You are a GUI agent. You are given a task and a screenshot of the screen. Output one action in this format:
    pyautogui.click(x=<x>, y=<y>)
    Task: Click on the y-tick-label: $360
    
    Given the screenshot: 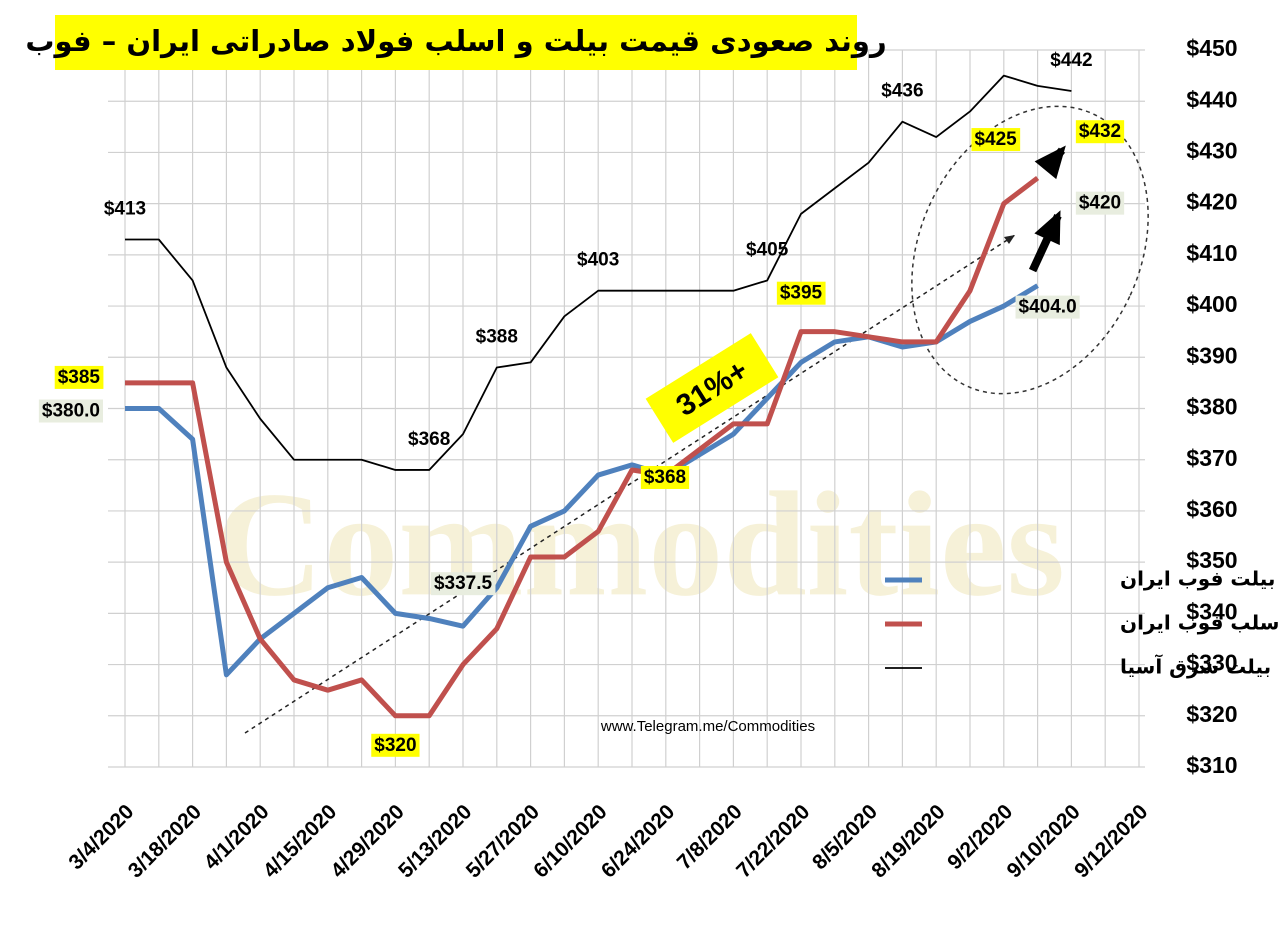 What is the action you would take?
    pyautogui.click(x=1211, y=509)
    